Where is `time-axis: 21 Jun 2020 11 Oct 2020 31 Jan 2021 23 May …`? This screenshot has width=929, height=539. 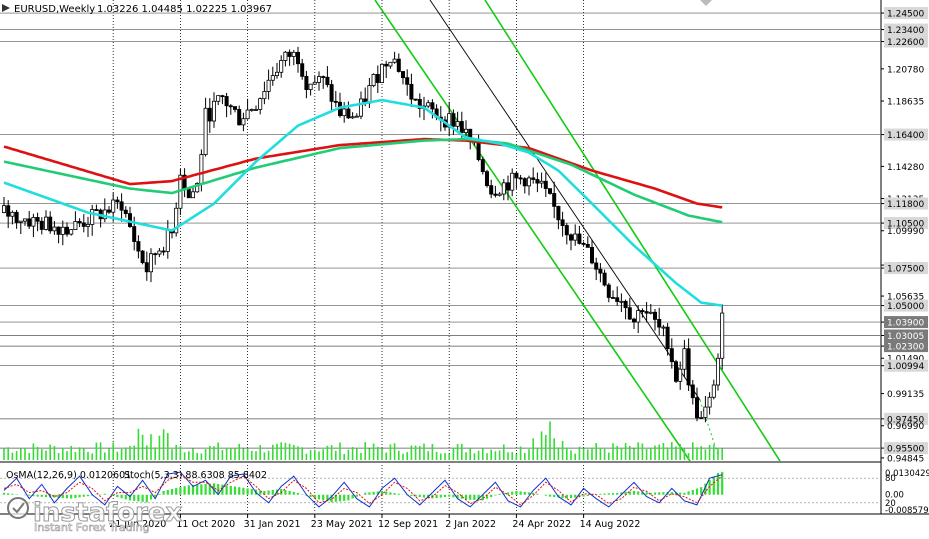 time-axis: 21 Jun 2020 11 Oct 2020 31 Jan 2021 23 May … is located at coordinates (374, 522).